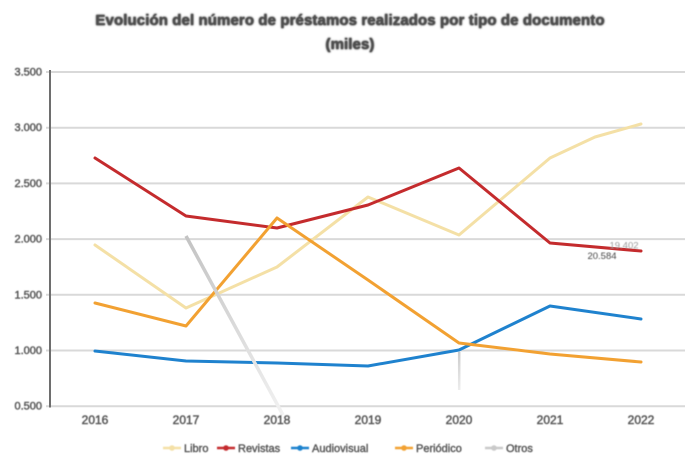 This screenshot has width=700, height=467. What do you see at coordinates (550, 420) in the screenshot?
I see `svg-text: 2021` at bounding box center [550, 420].